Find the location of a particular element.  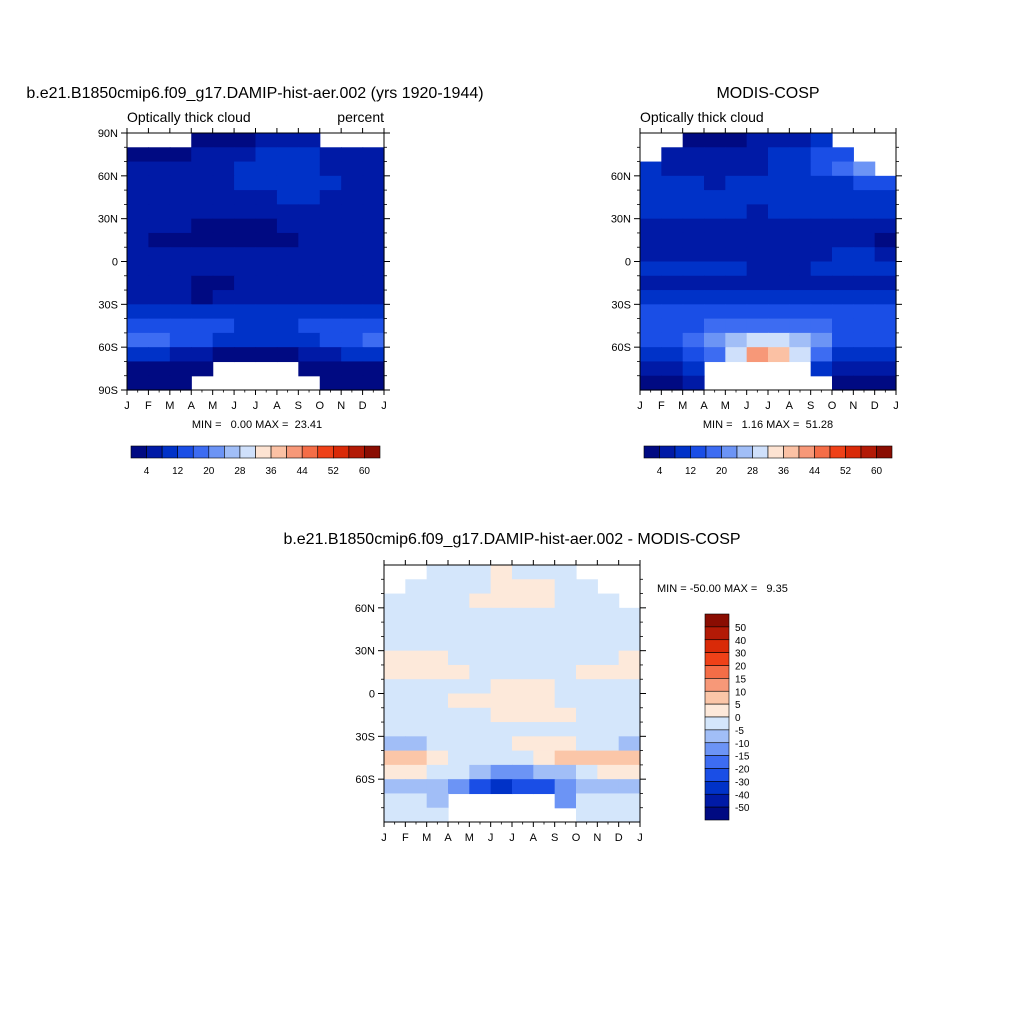

panel-1-variable-label: Optically thick cloud is located at coordinates (189, 117).